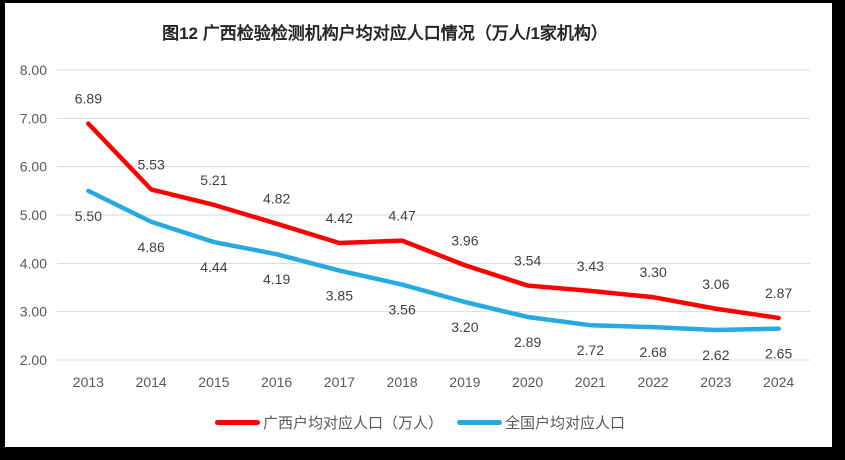 This screenshot has height=460, width=845. Describe the element at coordinates (402, 216) in the screenshot. I see `data-point-label: 4.47` at that location.